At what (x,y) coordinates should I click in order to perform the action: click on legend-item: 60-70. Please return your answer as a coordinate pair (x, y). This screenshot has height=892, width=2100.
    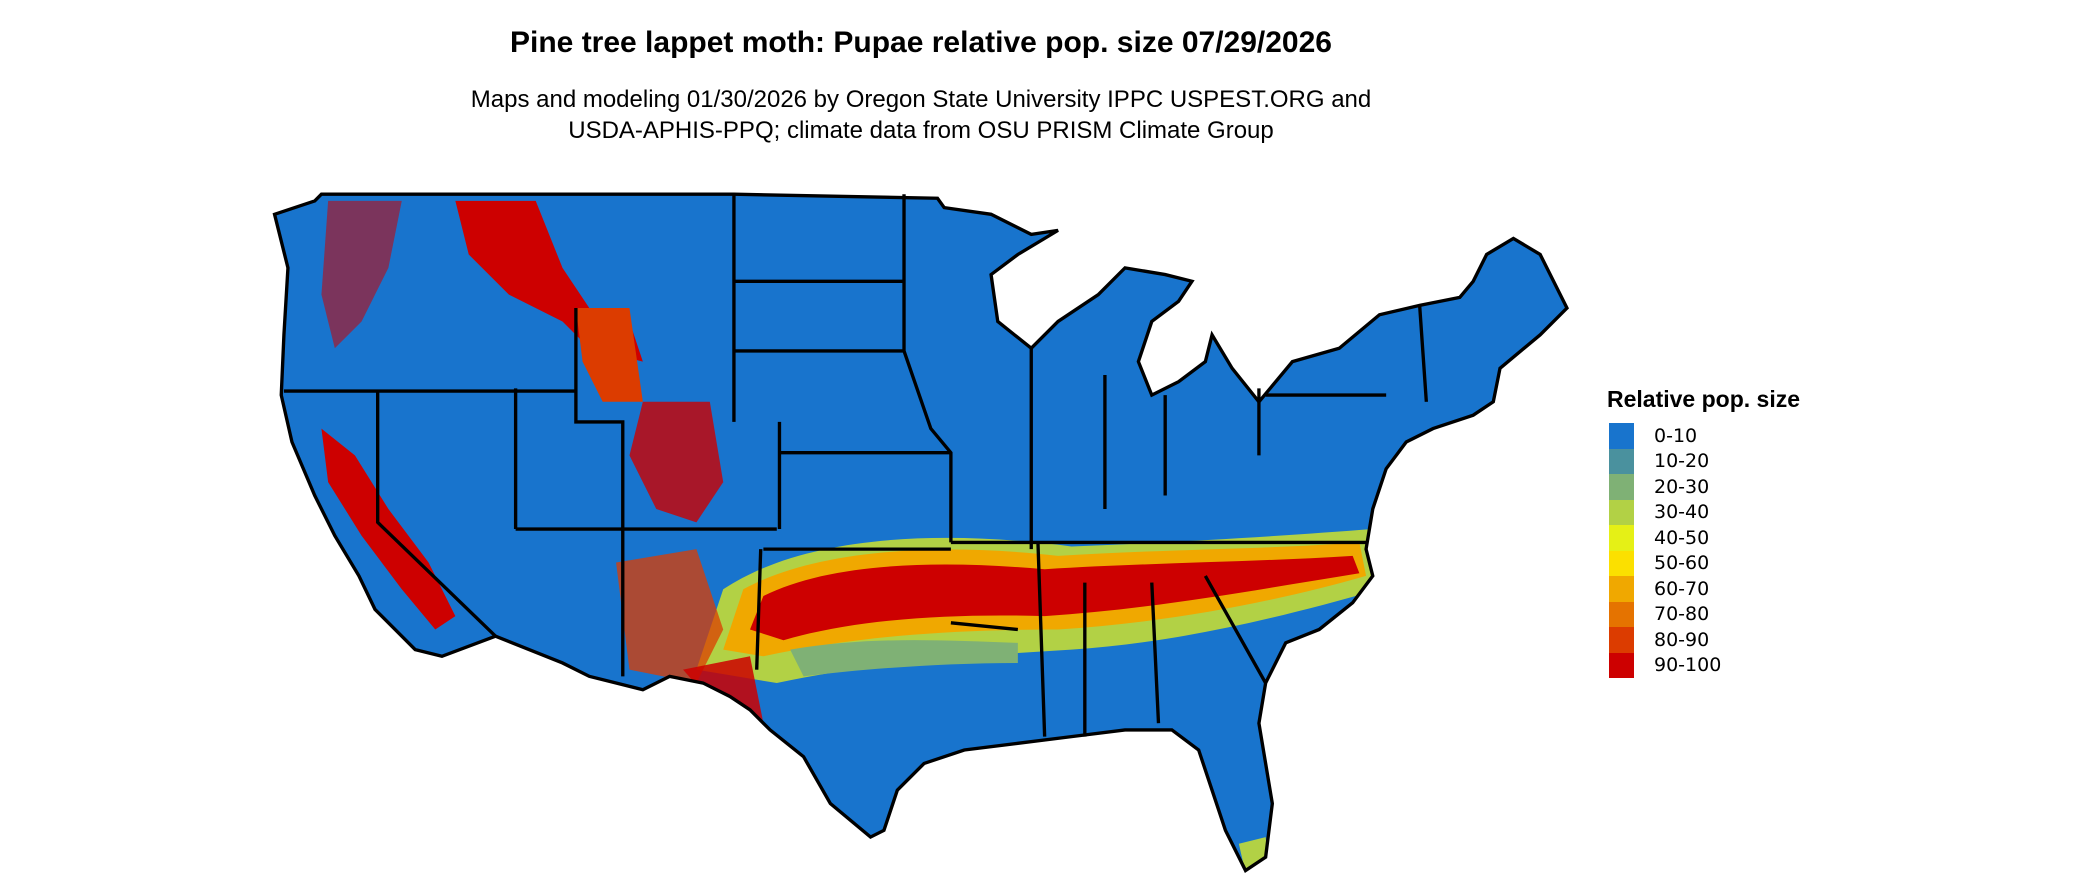
    Looking at the image, I should click on (1704, 589).